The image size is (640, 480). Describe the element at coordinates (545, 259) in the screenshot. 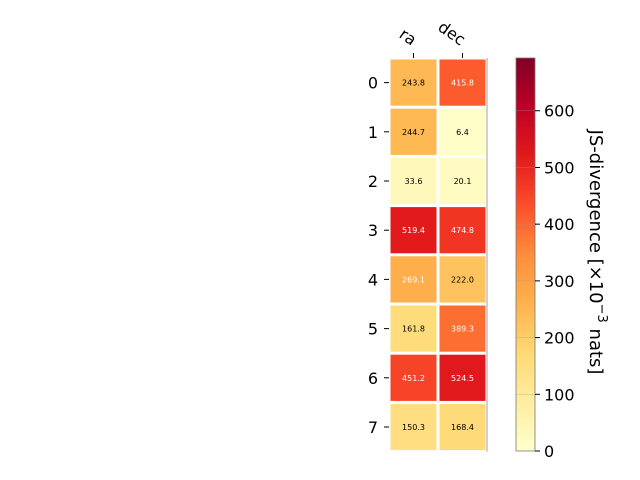

I see `colorbar: 0 100 200 300 400 500 600` at that location.